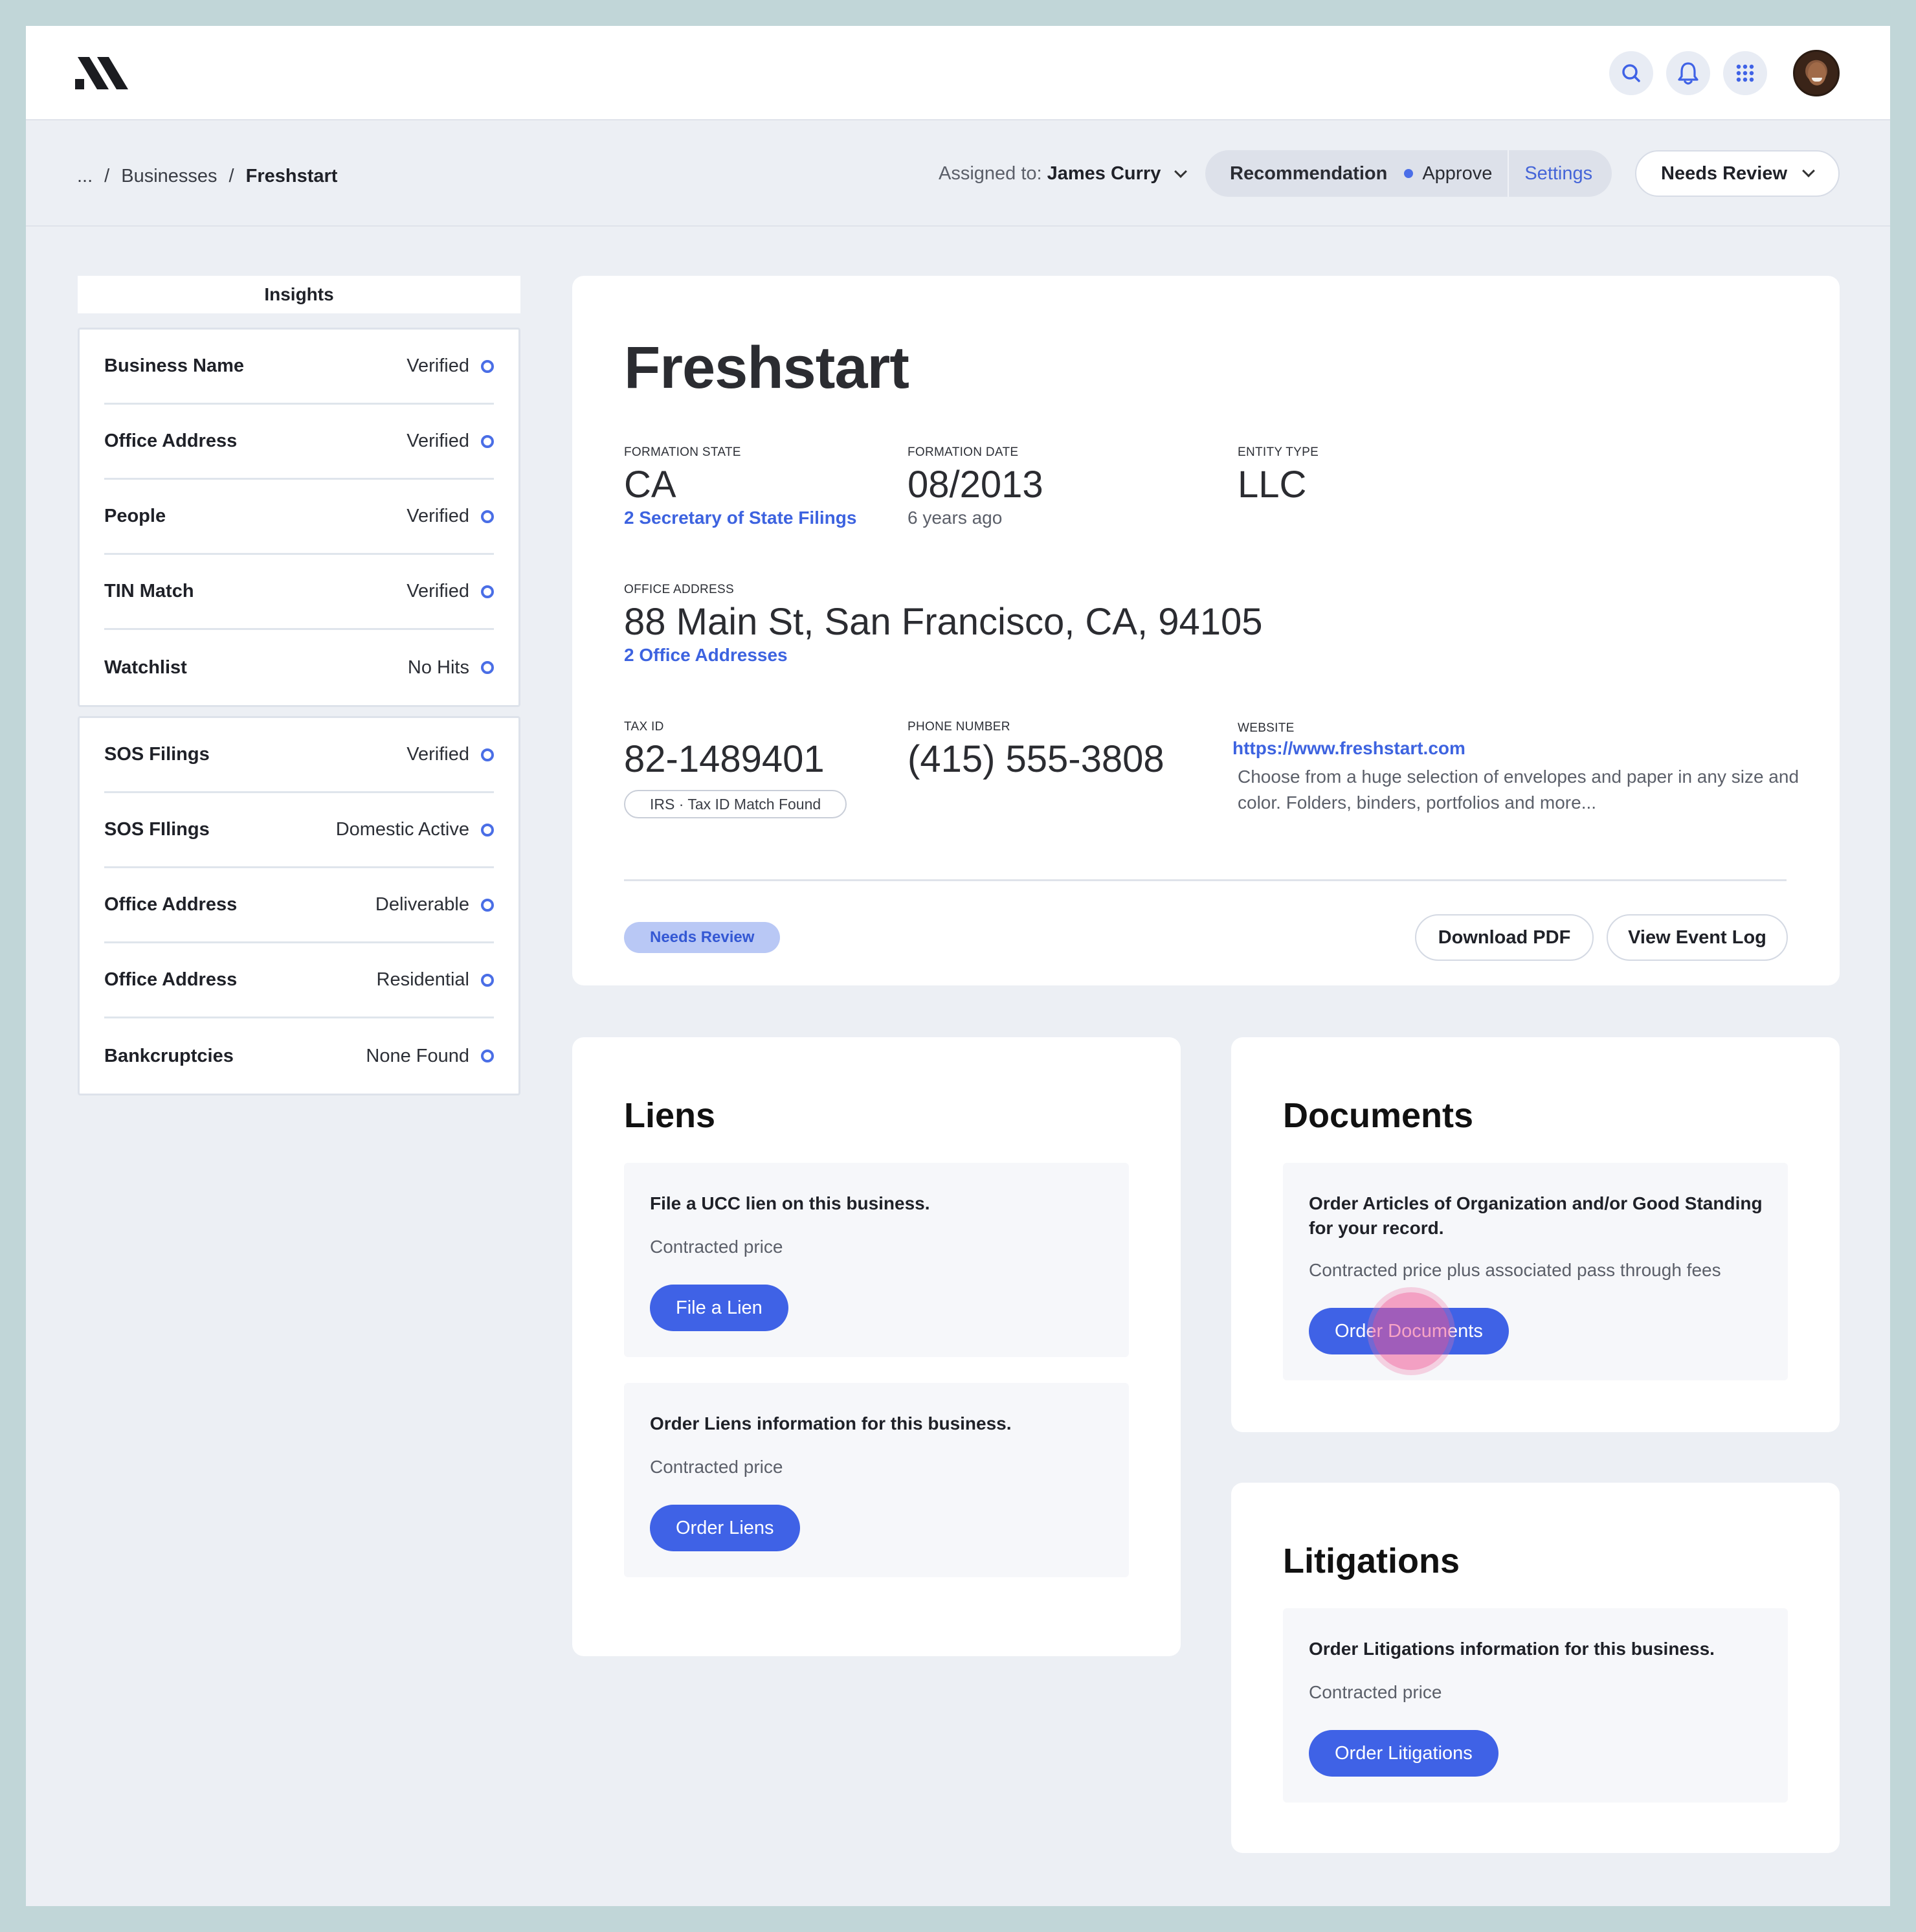 Image resolution: width=1916 pixels, height=1932 pixels. What do you see at coordinates (706, 655) in the screenshot?
I see `office-addresses-link: 2 Office Addresses` at bounding box center [706, 655].